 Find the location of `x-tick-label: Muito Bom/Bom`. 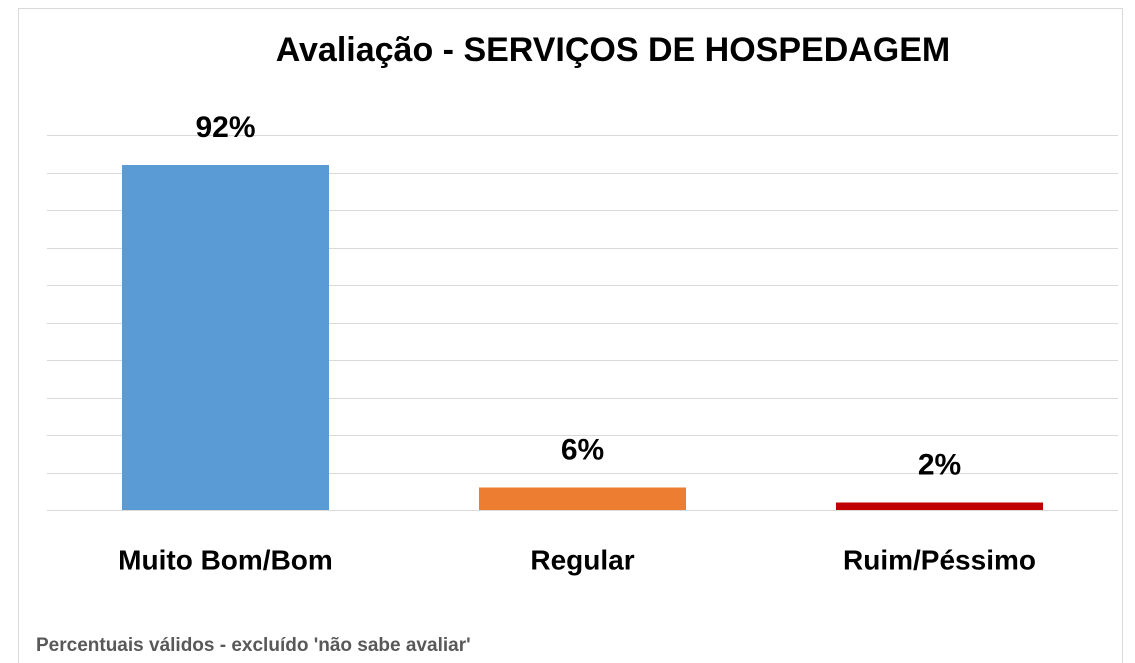

x-tick-label: Muito Bom/Bom is located at coordinates (225, 559).